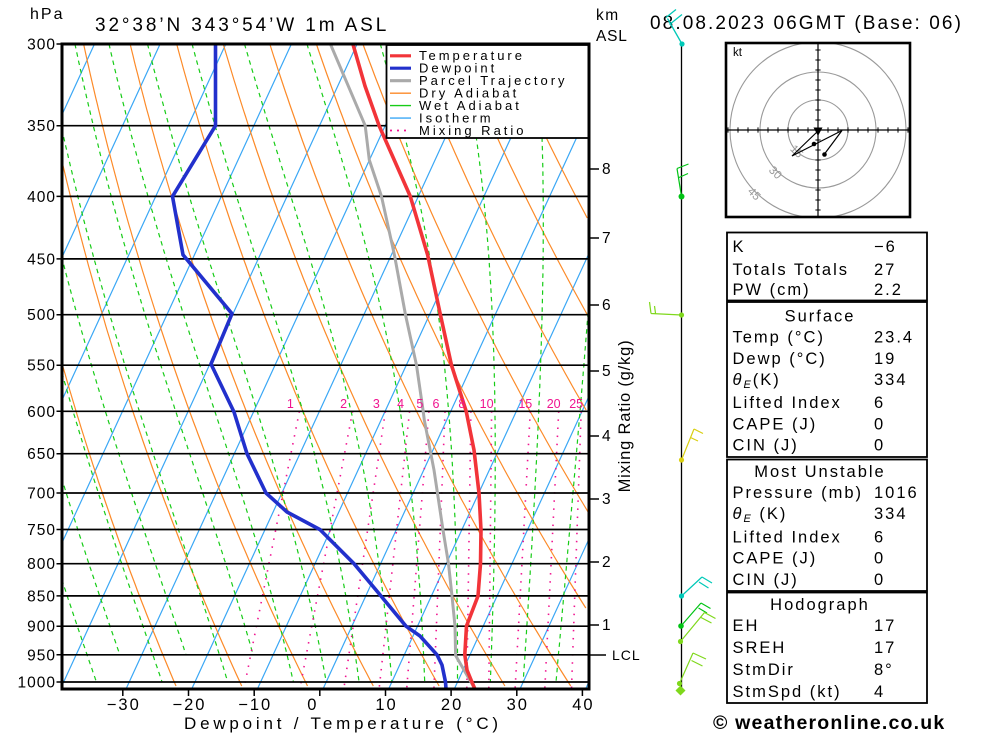 The image size is (1000, 738). What do you see at coordinates (829, 722) in the screenshot?
I see `svg-text: © weatheronline.co.uk` at bounding box center [829, 722].